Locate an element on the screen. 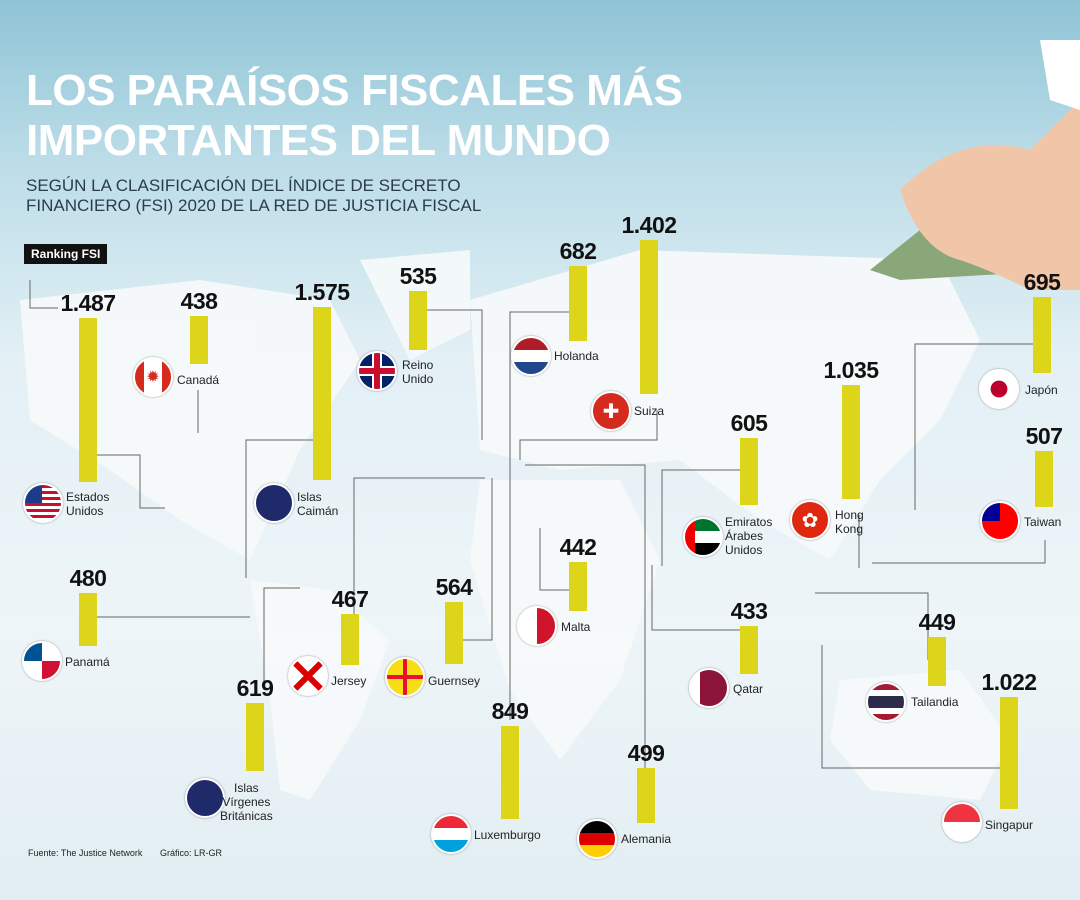  value-label-singapur: 1.022 is located at coordinates (1009, 682).